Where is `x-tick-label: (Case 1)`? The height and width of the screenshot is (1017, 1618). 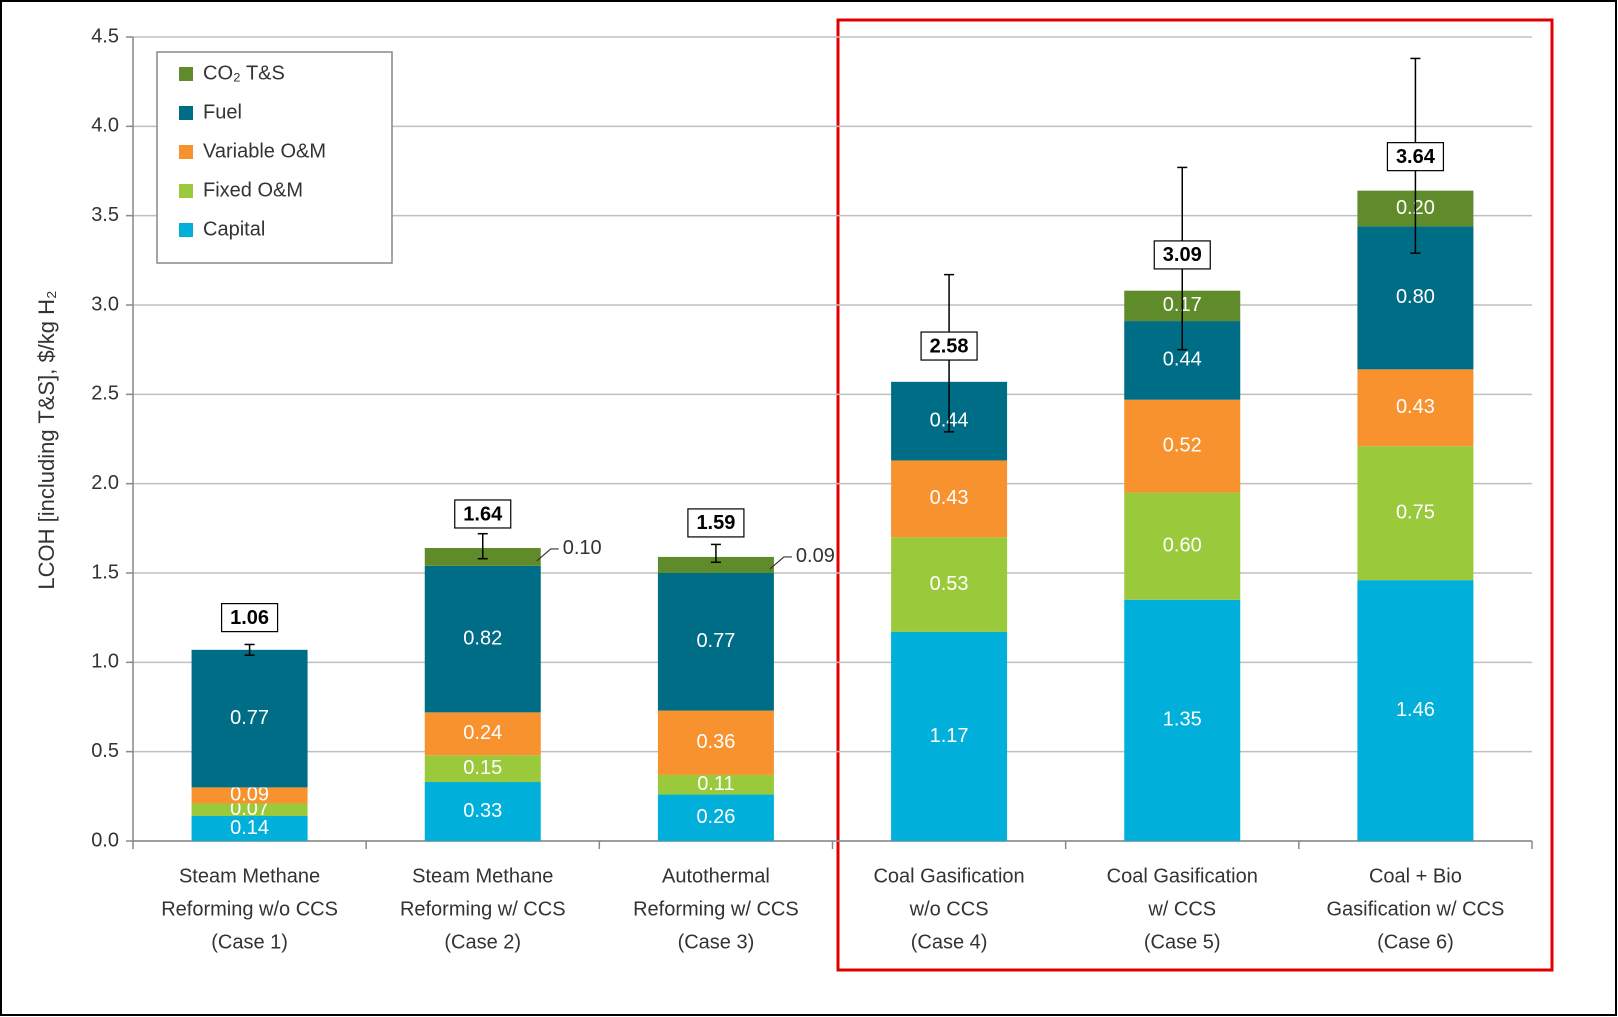 x-tick-label: (Case 1) is located at coordinates (249, 942).